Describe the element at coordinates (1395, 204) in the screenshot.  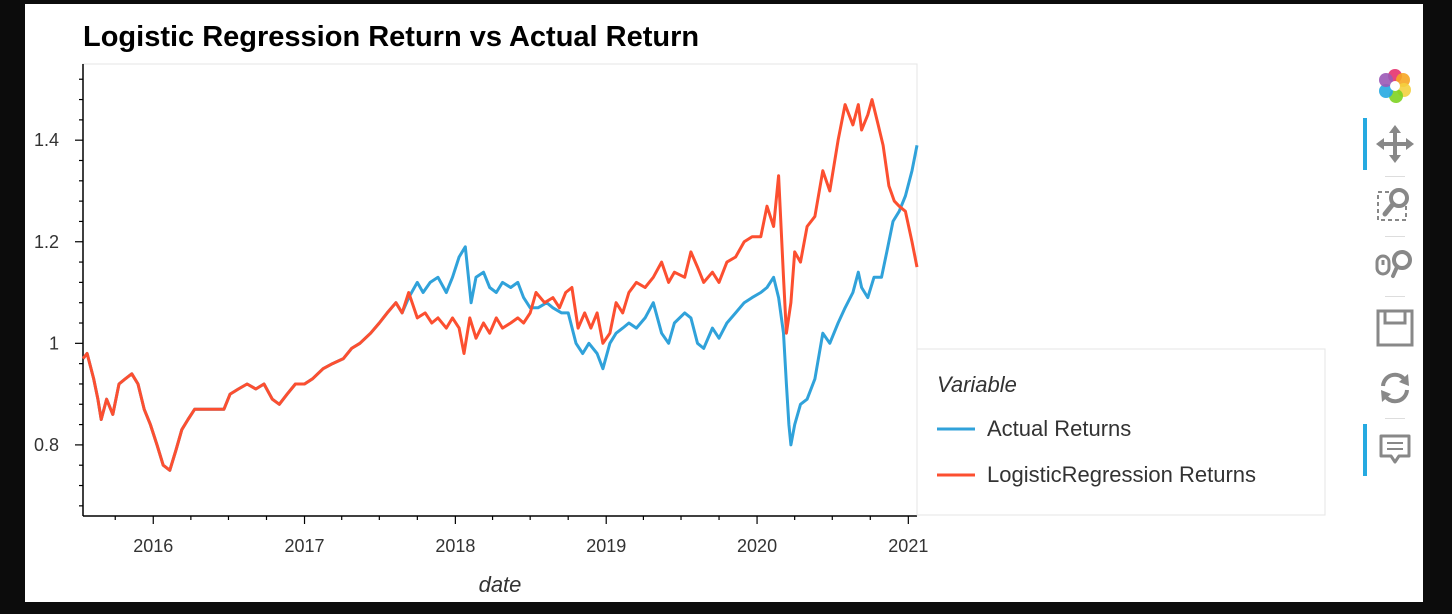
I see `box-zoom-icon` at that location.